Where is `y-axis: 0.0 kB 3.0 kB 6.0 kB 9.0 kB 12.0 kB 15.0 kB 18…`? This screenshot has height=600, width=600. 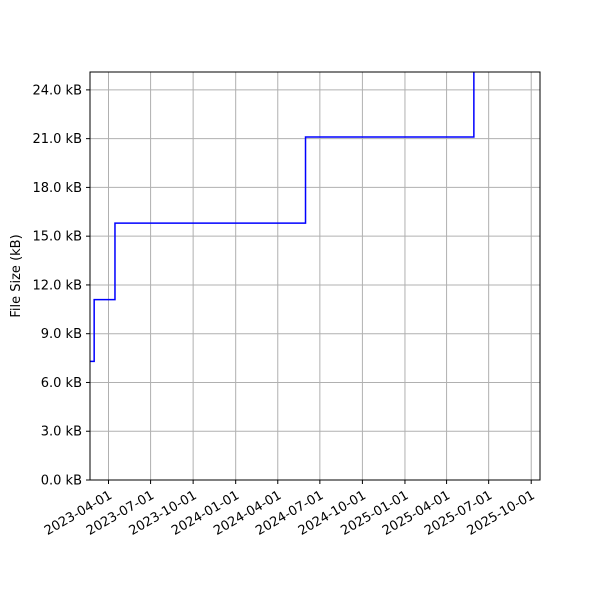
y-axis: 0.0 kB 3.0 kB 6.0 kB 9.0 kB 12.0 kB 15.0 kB 18… is located at coordinates (61, 286).